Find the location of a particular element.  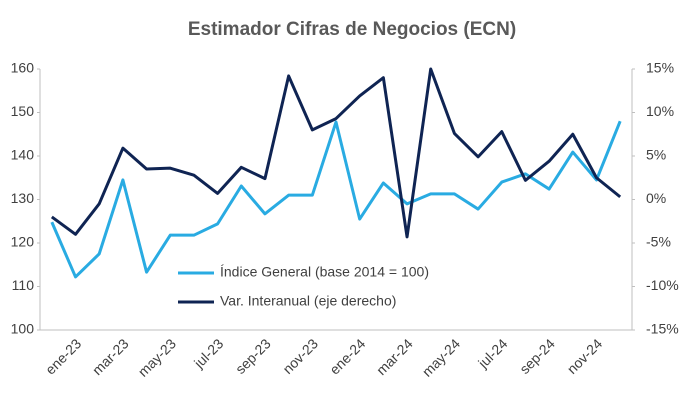

chart-title: Estimador Cifras de Negocios (ECN) is located at coordinates (352, 29).